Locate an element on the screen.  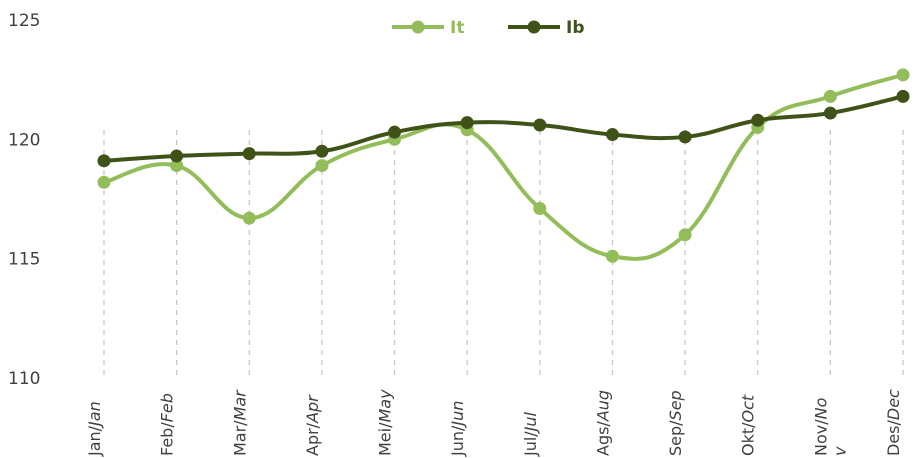
legend-marker-it is located at coordinates (418, 27).